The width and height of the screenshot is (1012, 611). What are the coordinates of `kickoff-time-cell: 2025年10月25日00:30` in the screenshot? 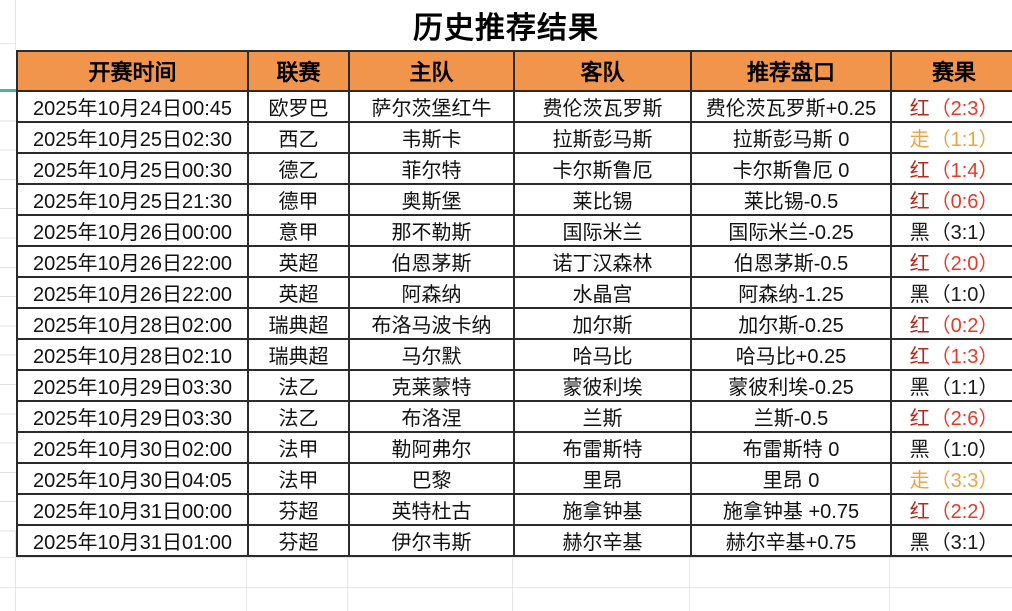 It's located at (132, 168).